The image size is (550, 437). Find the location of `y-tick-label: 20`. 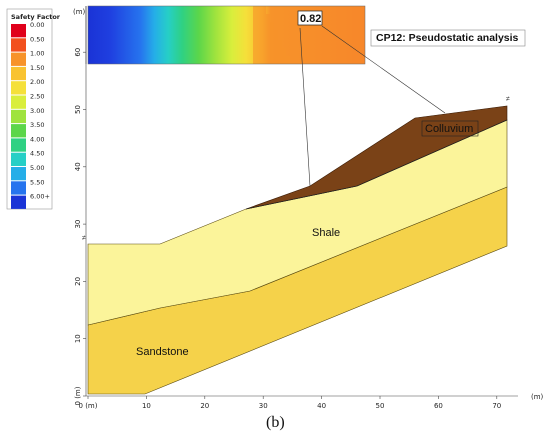

y-tick-label: 20 is located at coordinates (78, 281).